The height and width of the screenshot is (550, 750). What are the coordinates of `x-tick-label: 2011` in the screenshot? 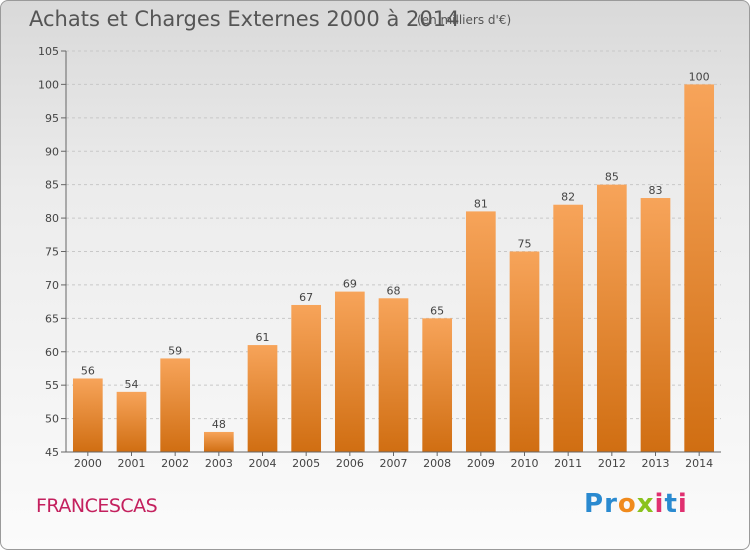 It's located at (568, 463).